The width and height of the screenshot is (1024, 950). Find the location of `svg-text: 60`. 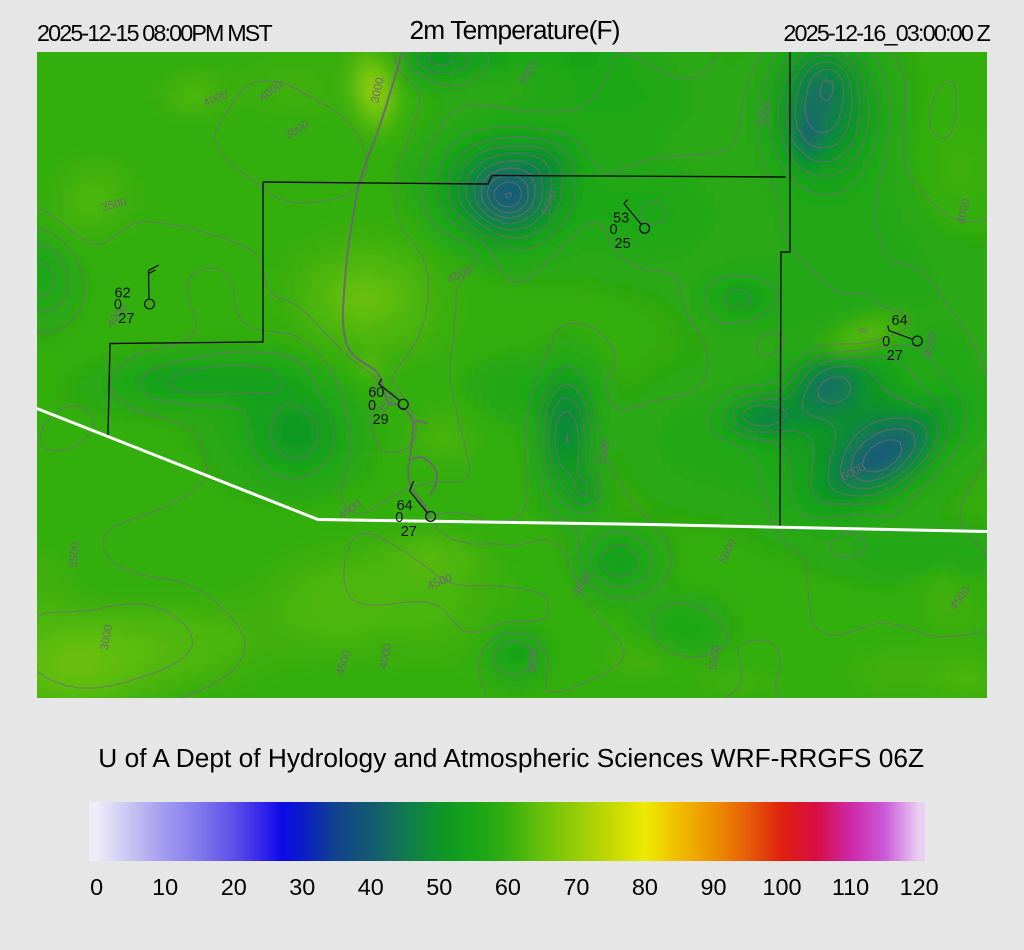

svg-text: 60 is located at coordinates (376, 393).